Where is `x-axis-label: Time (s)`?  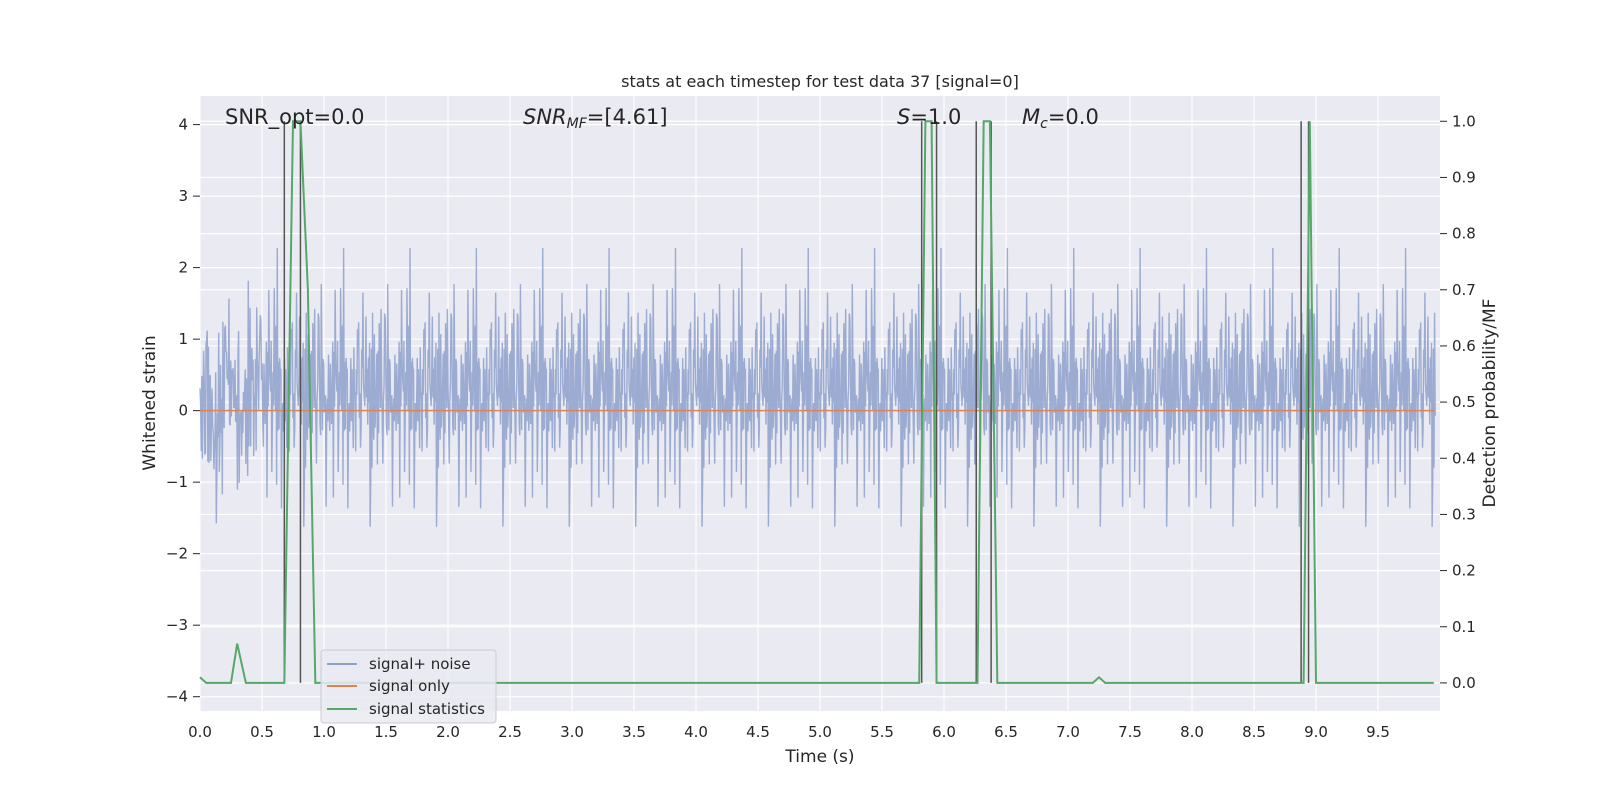 x-axis-label: Time (s) is located at coordinates (819, 757).